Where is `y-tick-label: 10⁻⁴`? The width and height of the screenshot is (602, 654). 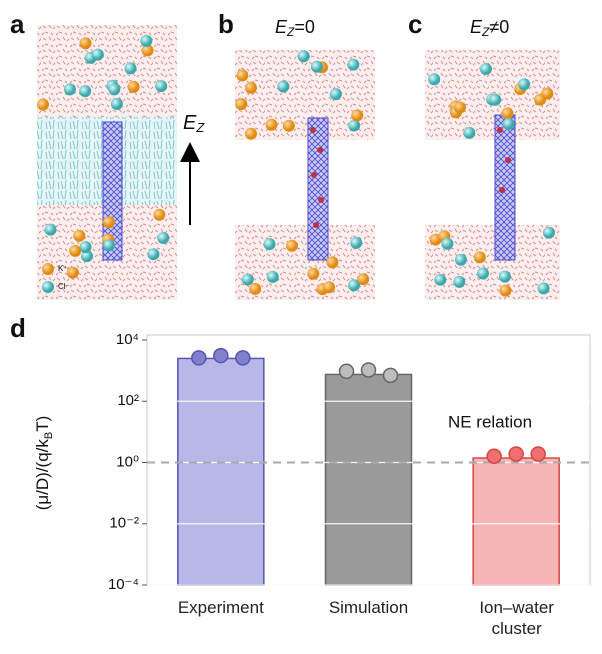
y-tick-label: 10⁻⁴ is located at coordinates (123, 584).